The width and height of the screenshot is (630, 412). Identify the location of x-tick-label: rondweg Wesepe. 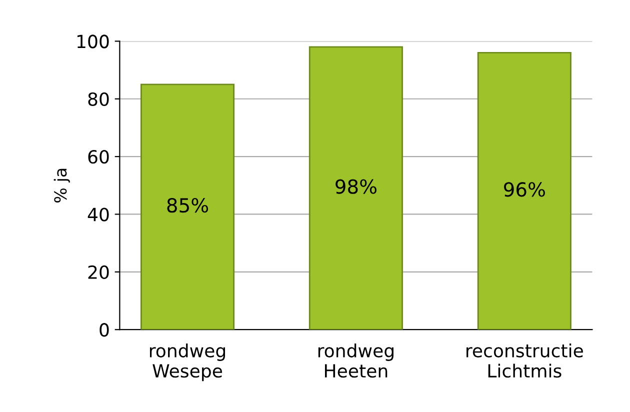
(188, 362).